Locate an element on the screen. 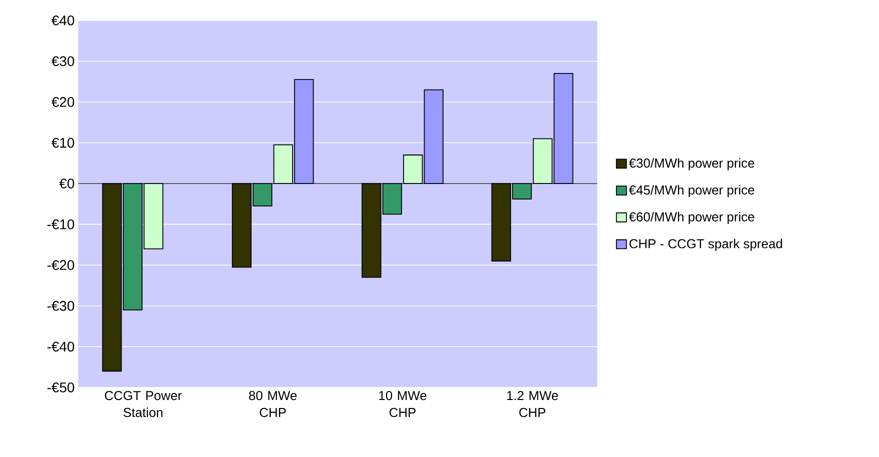  x-tick-label: 80 MWe CHP is located at coordinates (273, 404).